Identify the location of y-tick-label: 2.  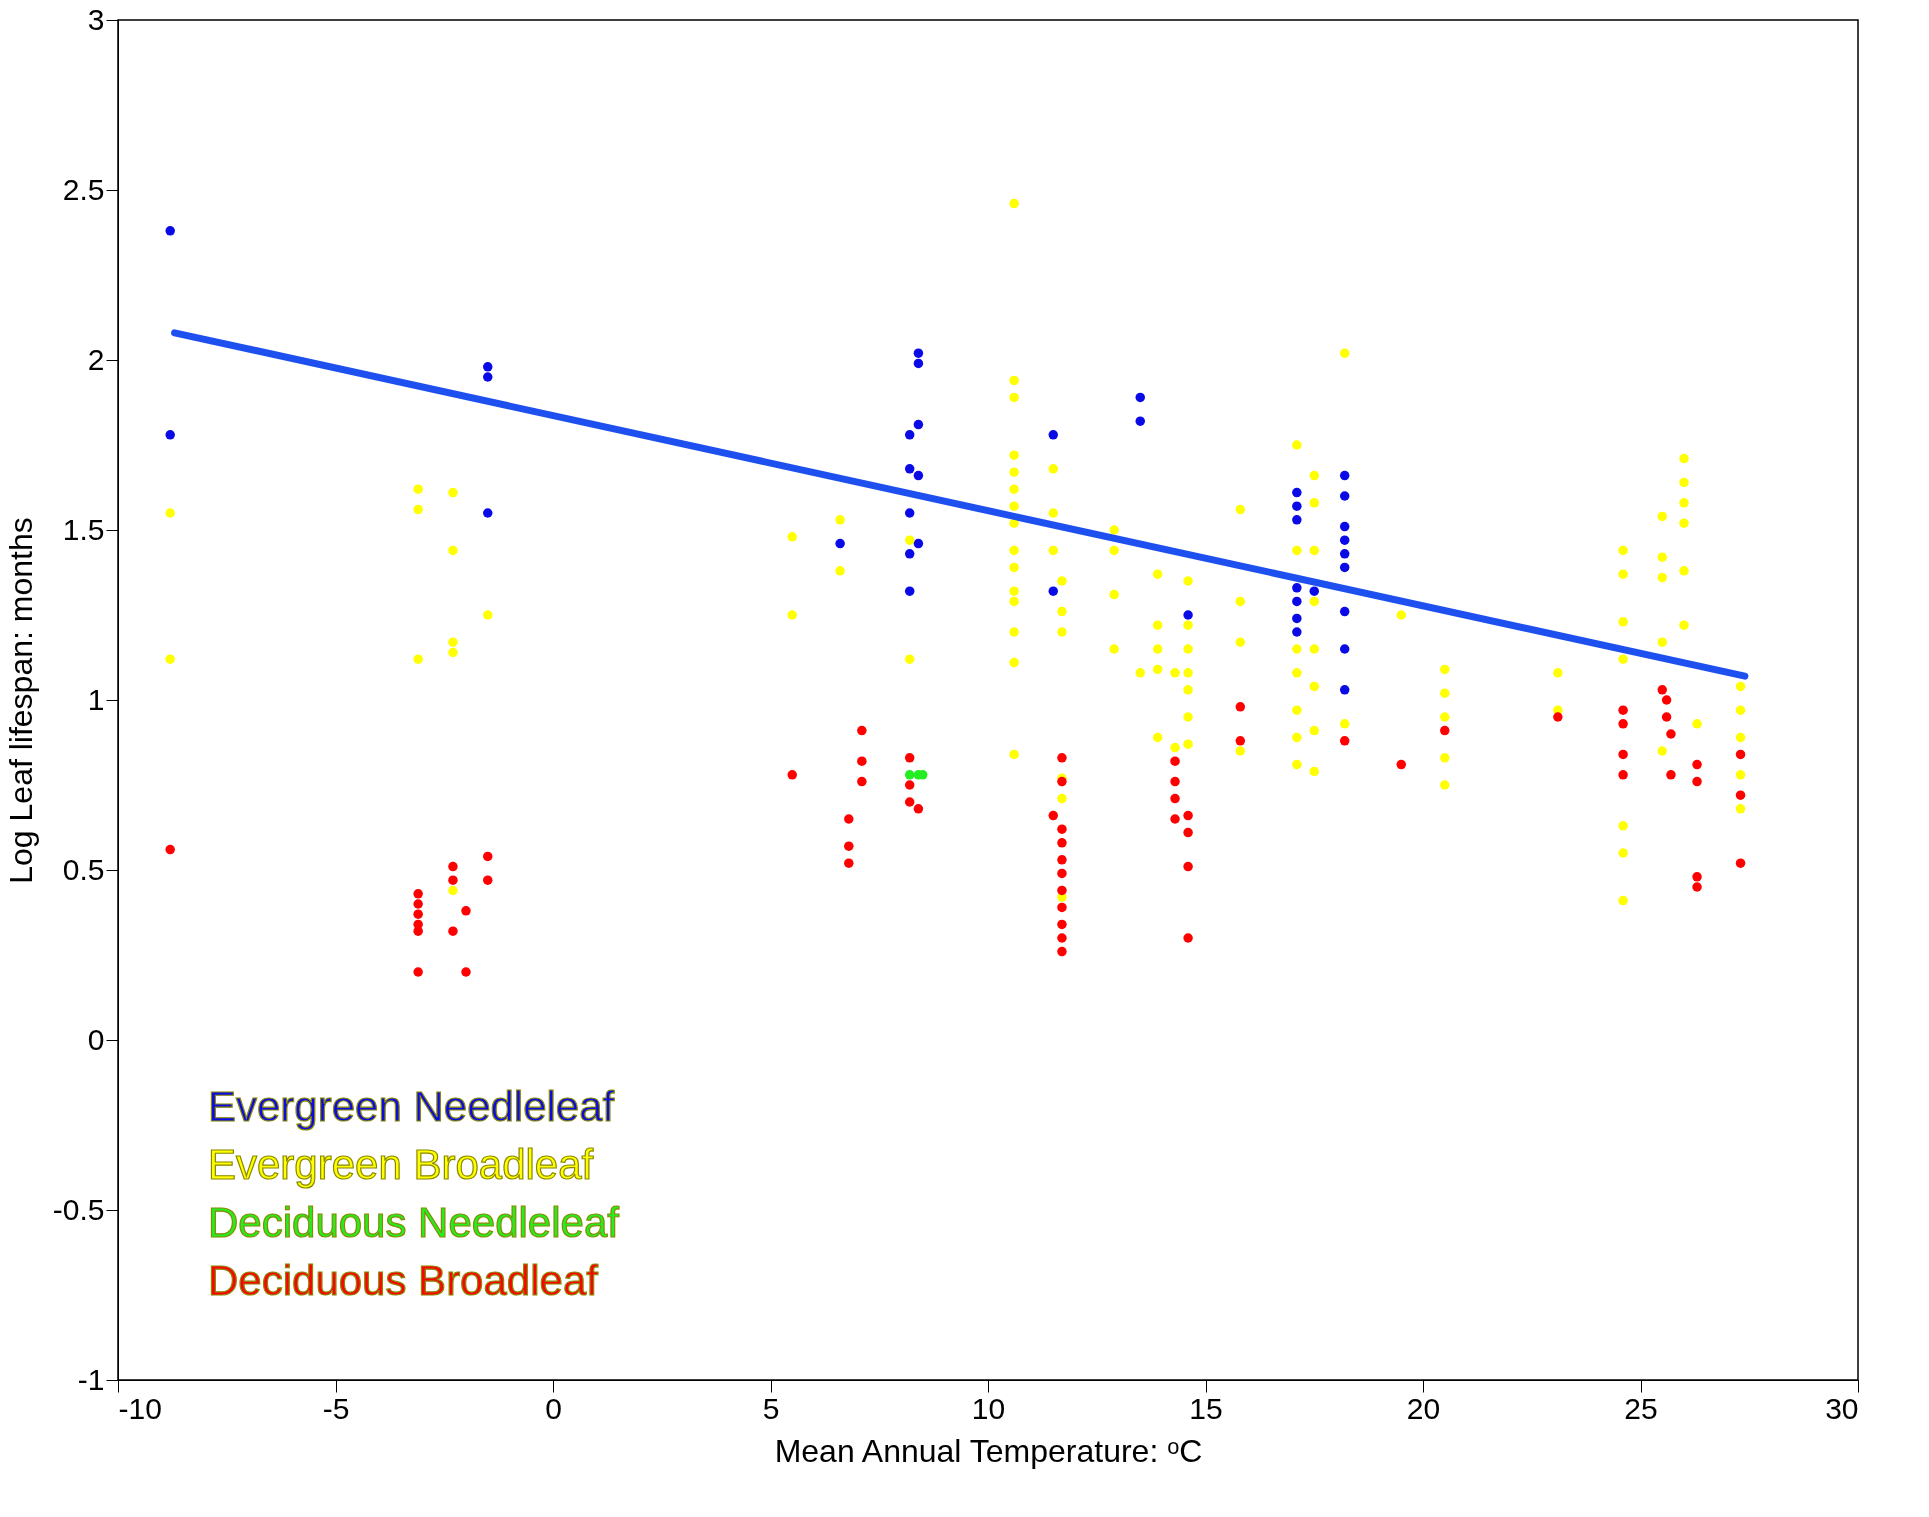
(96, 359).